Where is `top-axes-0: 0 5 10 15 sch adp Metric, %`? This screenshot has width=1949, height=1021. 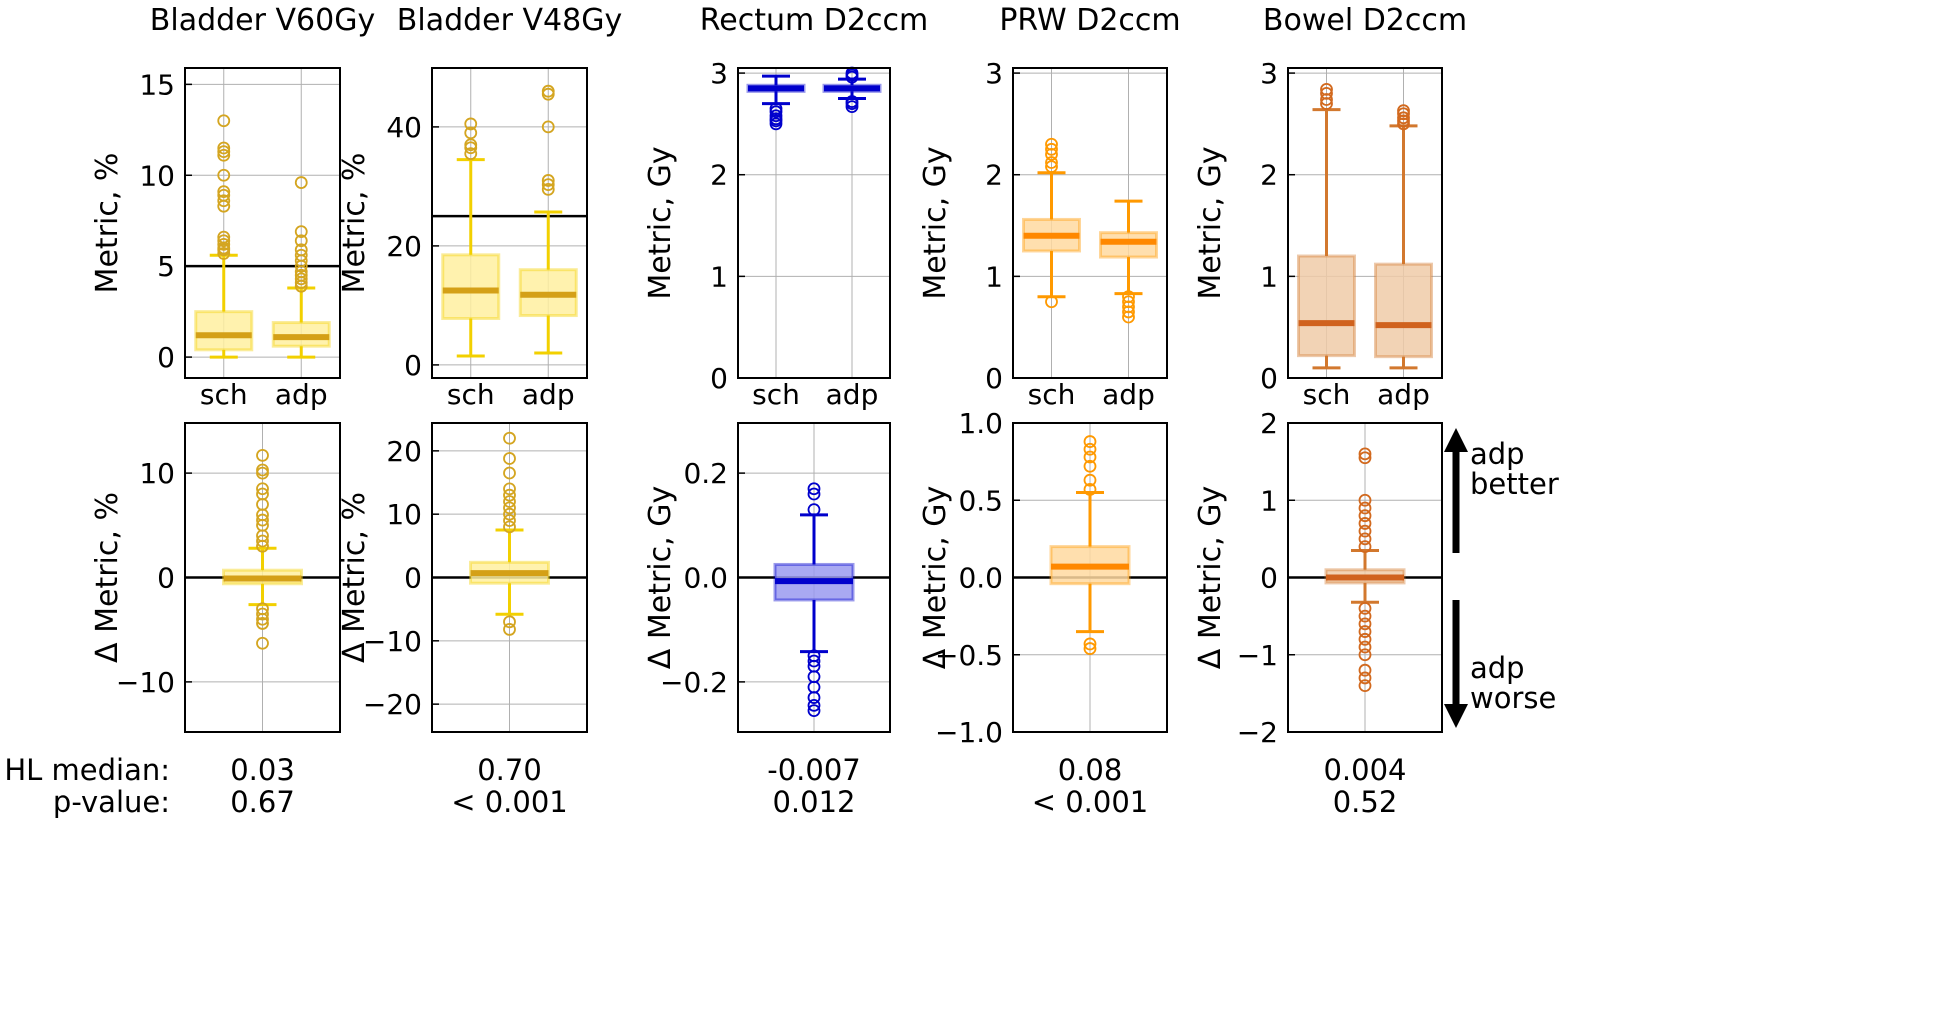
top-axes-0: 0 5 10 15 sch adp Metric, % is located at coordinates (215, 239).